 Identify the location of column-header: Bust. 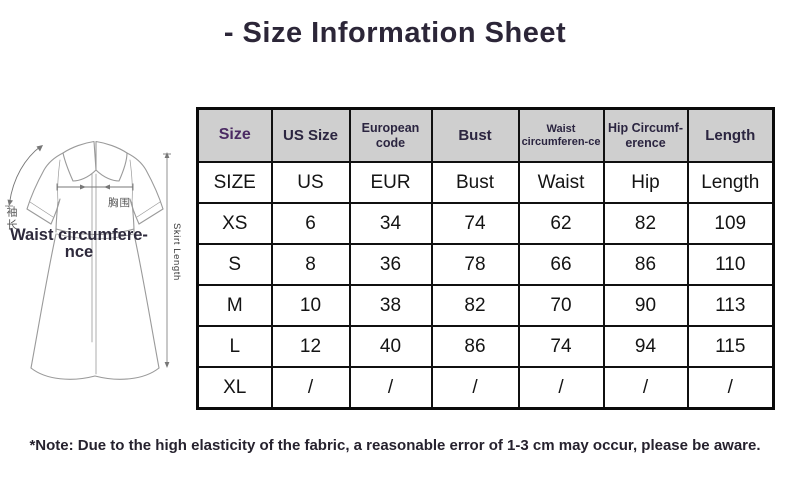
(475, 135).